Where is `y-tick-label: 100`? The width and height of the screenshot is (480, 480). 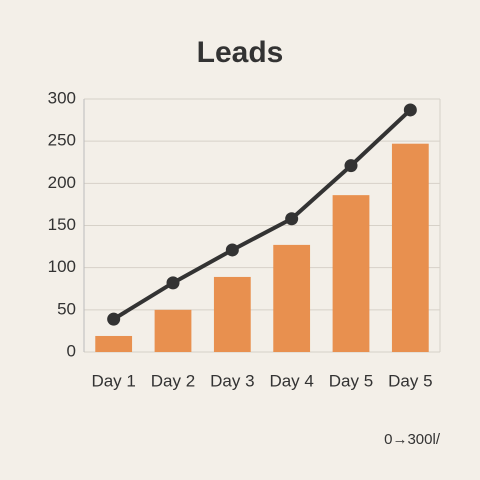
y-tick-label: 100 is located at coordinates (62, 266).